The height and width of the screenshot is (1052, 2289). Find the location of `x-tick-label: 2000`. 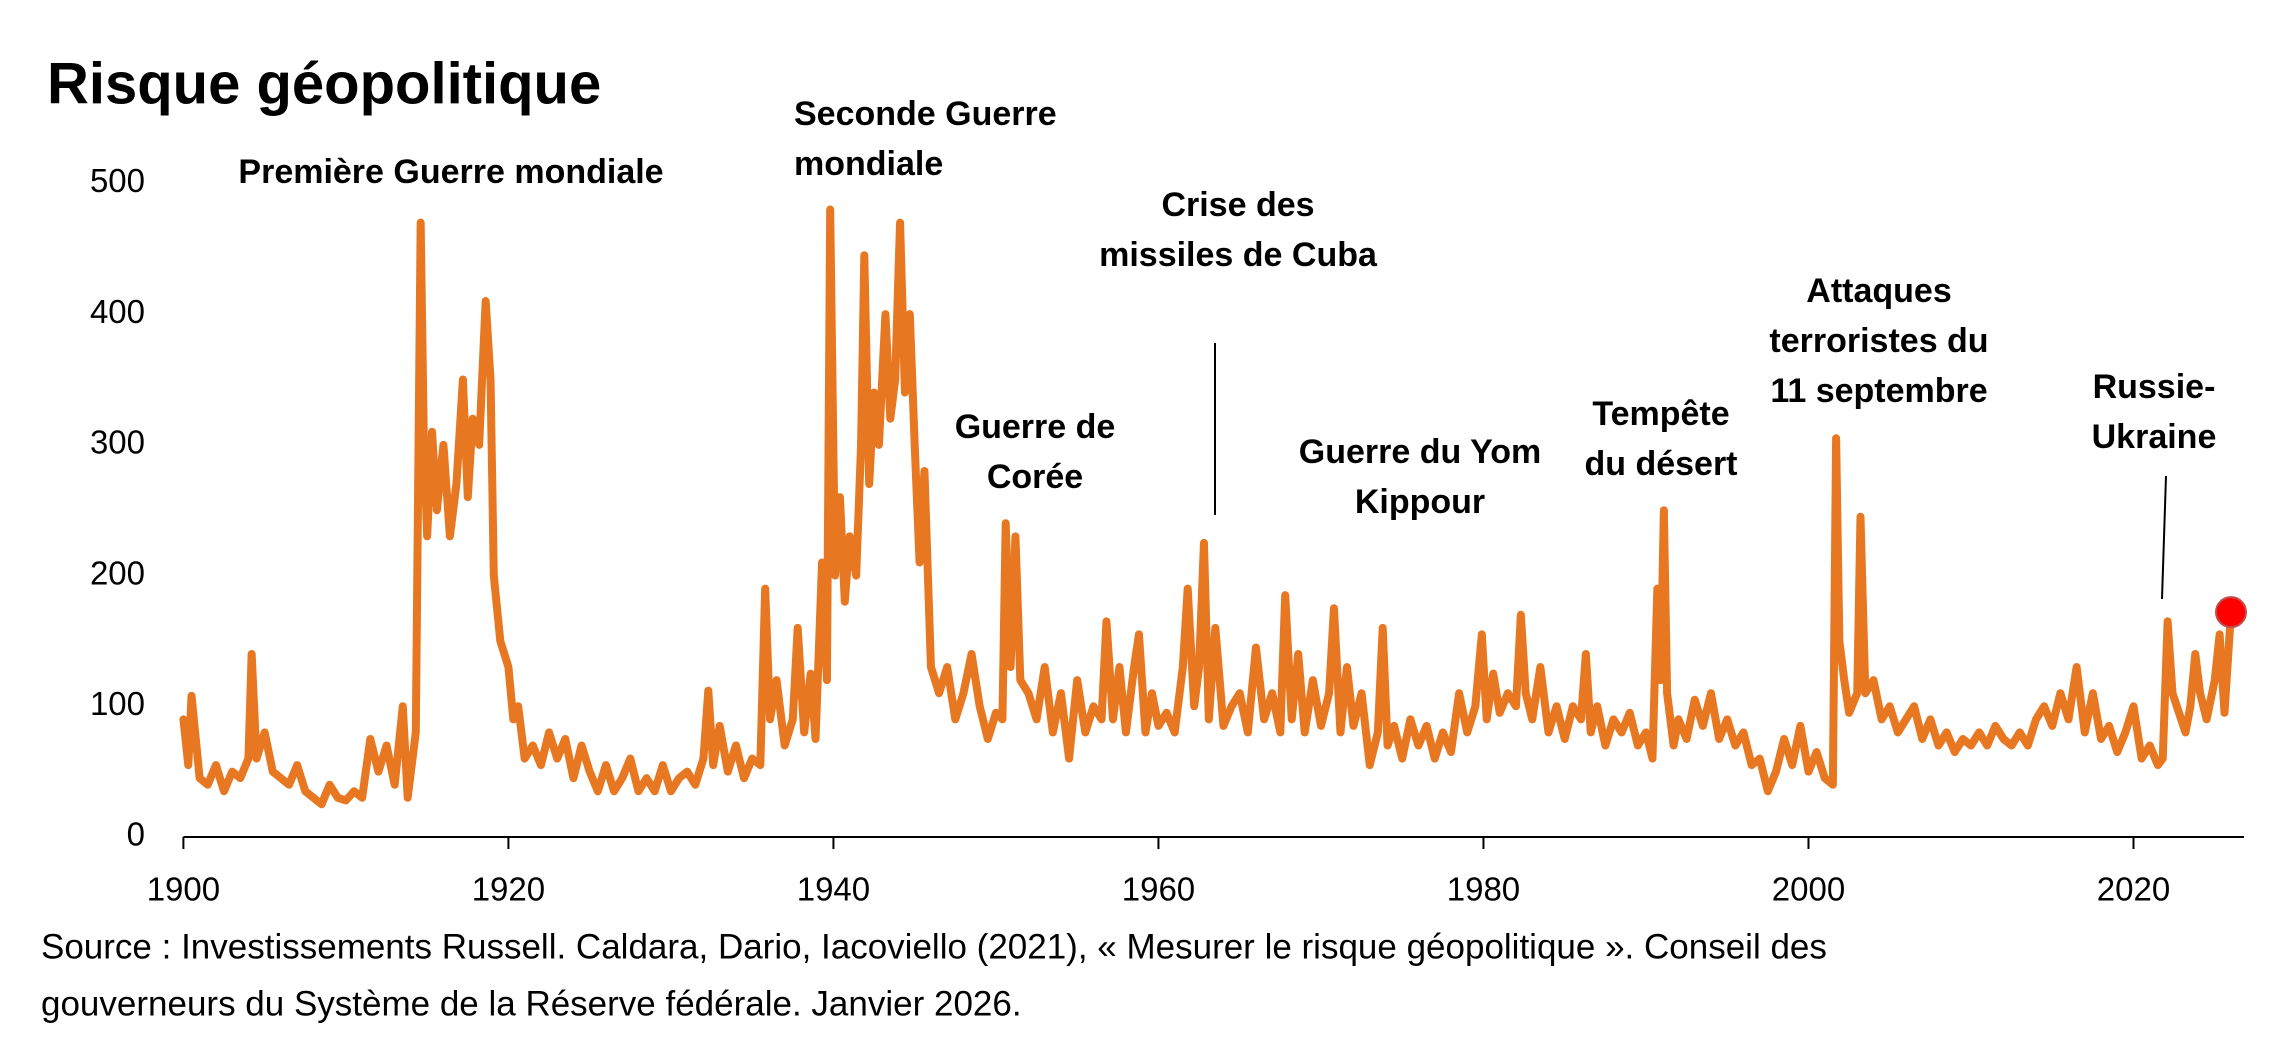

x-tick-label: 2000 is located at coordinates (1808, 889).